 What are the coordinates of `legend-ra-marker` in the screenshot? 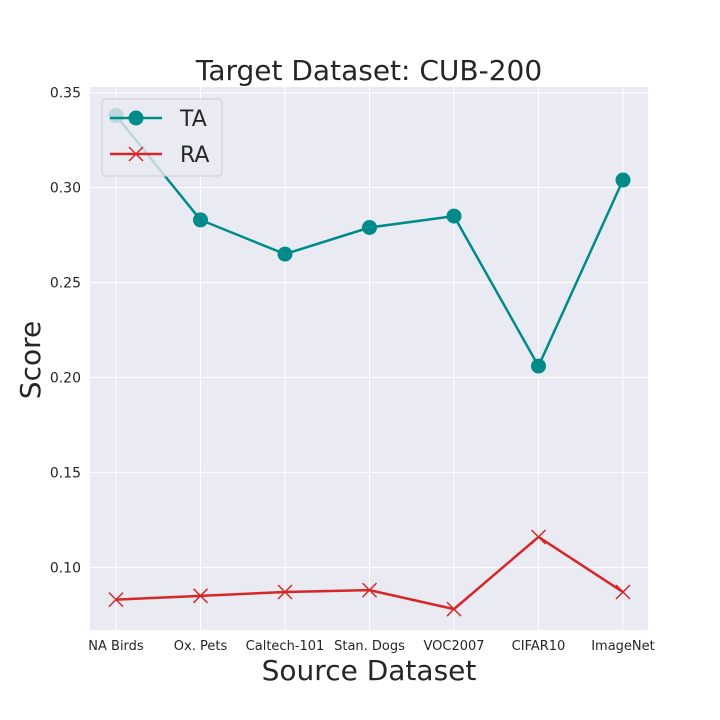 It's located at (136, 154).